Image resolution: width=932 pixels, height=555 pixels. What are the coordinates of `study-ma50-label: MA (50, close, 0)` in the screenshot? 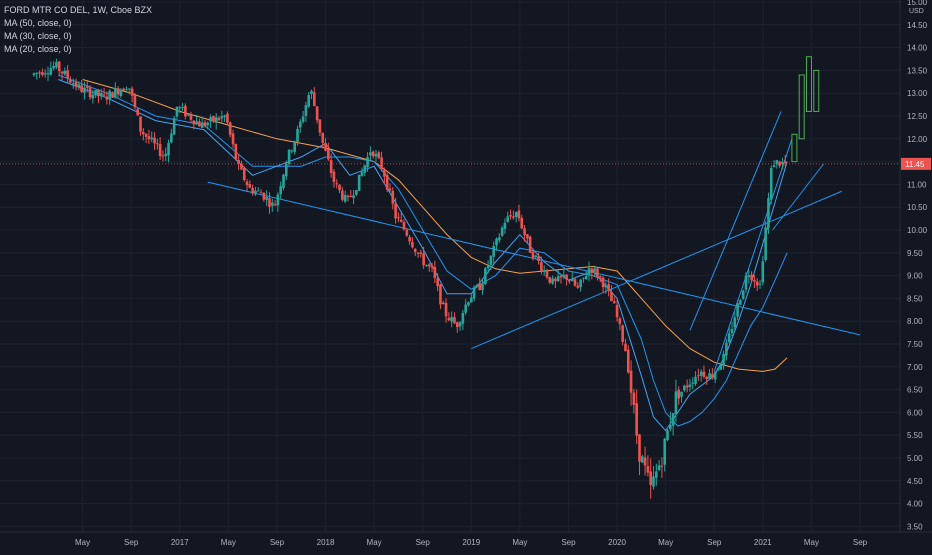 It's located at (38, 23).